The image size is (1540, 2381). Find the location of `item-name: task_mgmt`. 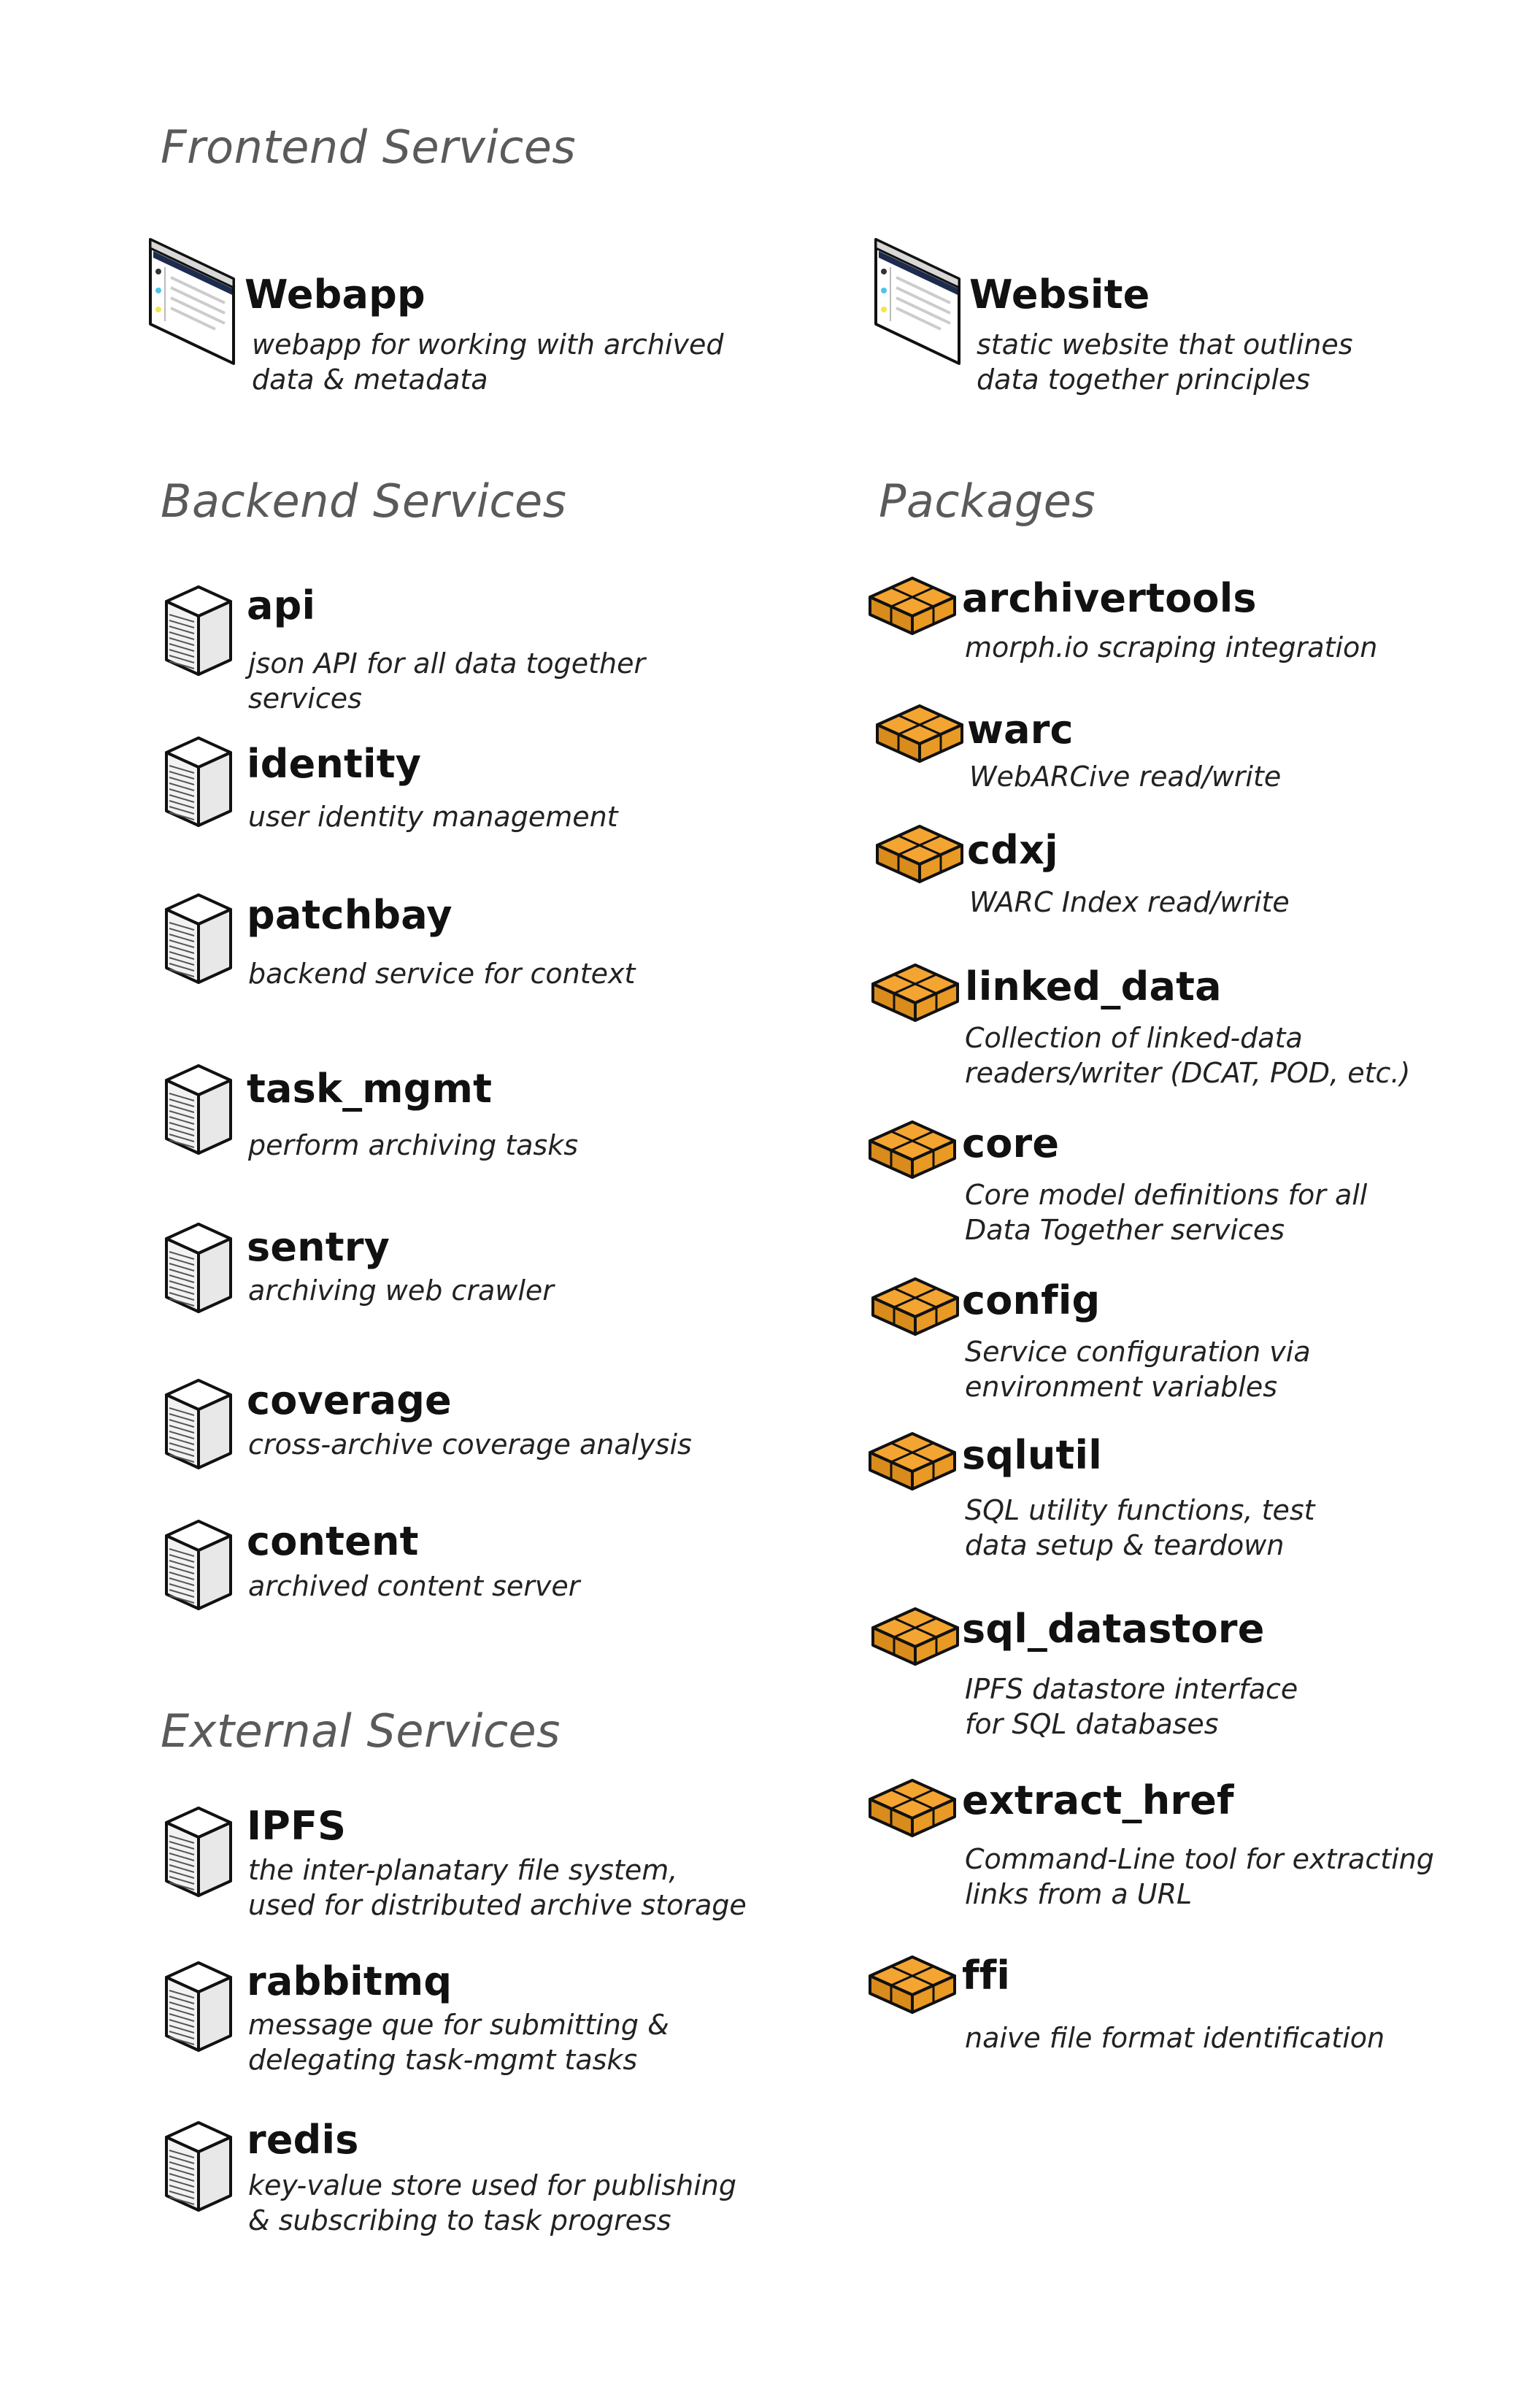

item-name: task_mgmt is located at coordinates (370, 1089).